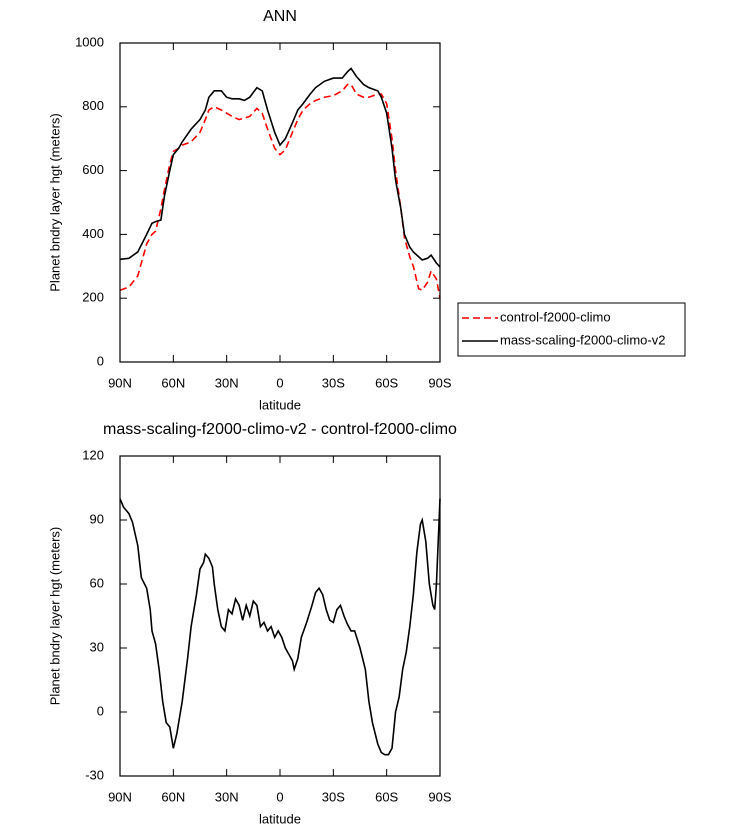 Image resolution: width=732 pixels, height=833 pixels. I want to click on y-tick-label: 1000, so click(89, 41).